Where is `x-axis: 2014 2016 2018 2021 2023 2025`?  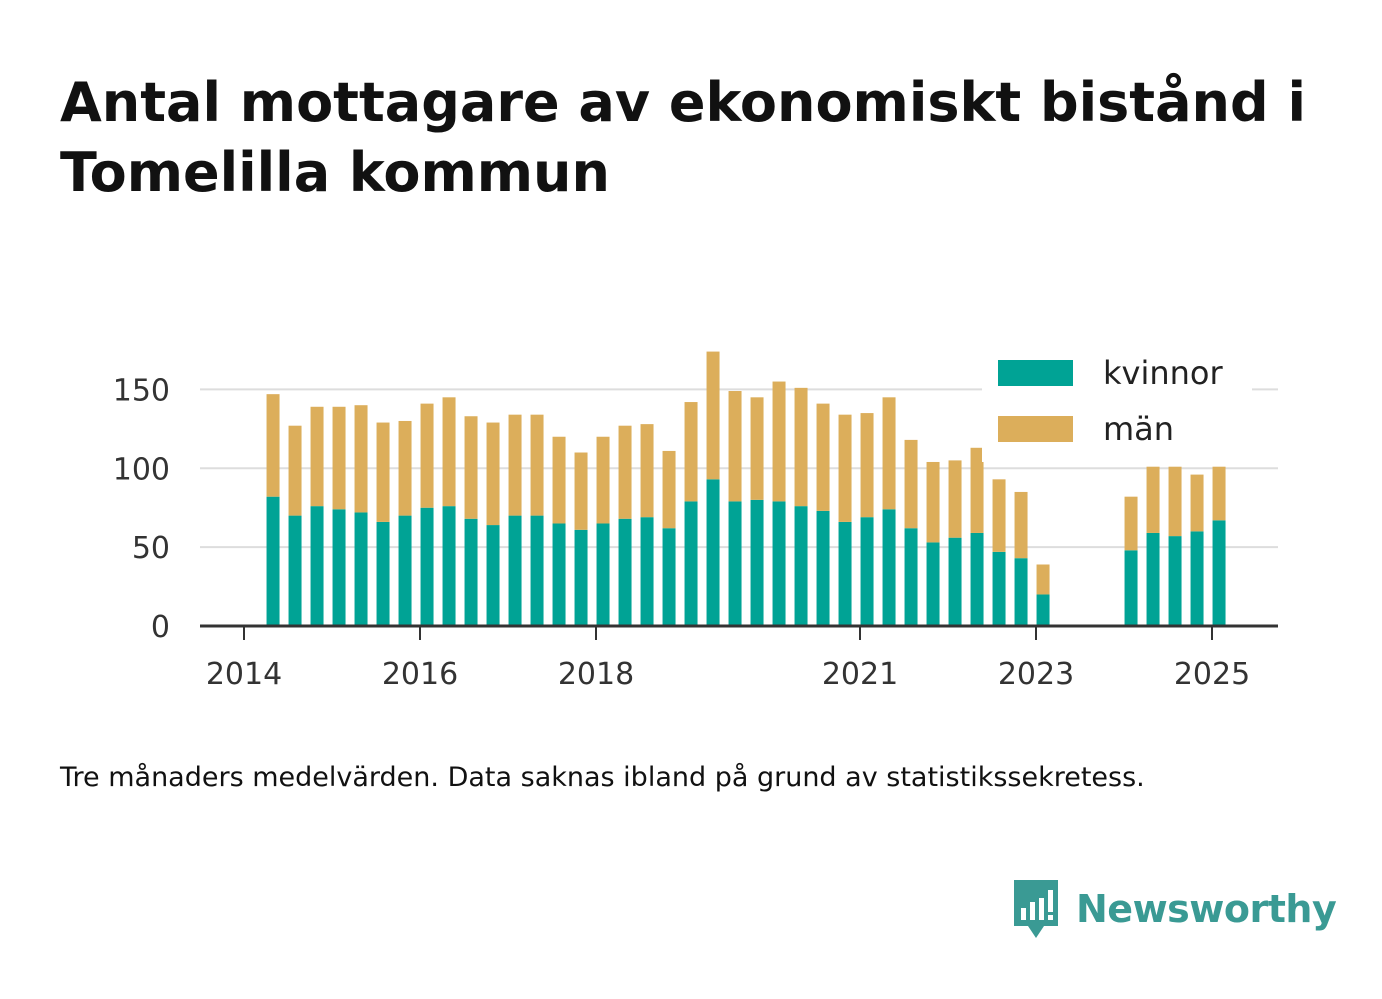 x-axis: 2014 2016 2018 2021 2023 2025 is located at coordinates (739, 658).